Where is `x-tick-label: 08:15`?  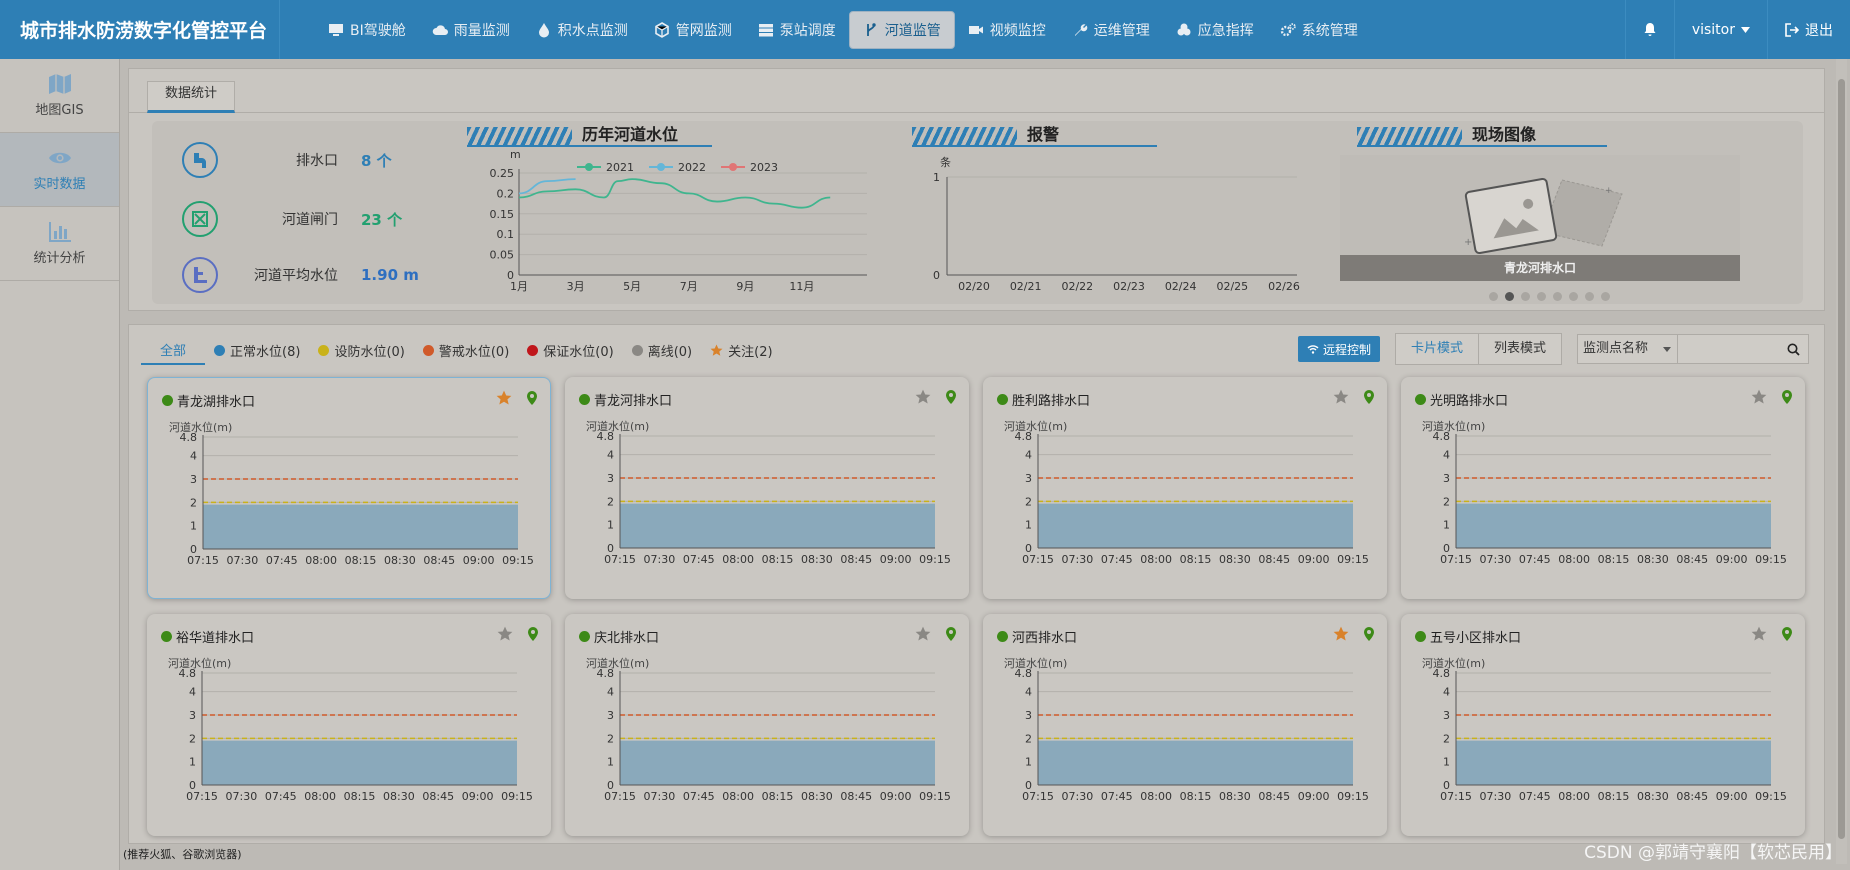
x-tick-label: 08:15 is located at coordinates (778, 796).